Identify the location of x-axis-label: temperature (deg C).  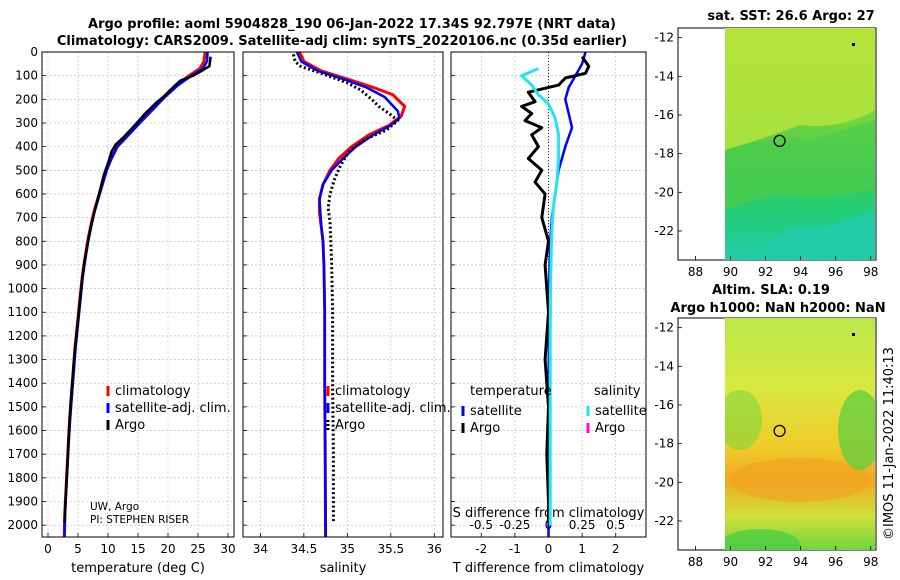
(138, 568).